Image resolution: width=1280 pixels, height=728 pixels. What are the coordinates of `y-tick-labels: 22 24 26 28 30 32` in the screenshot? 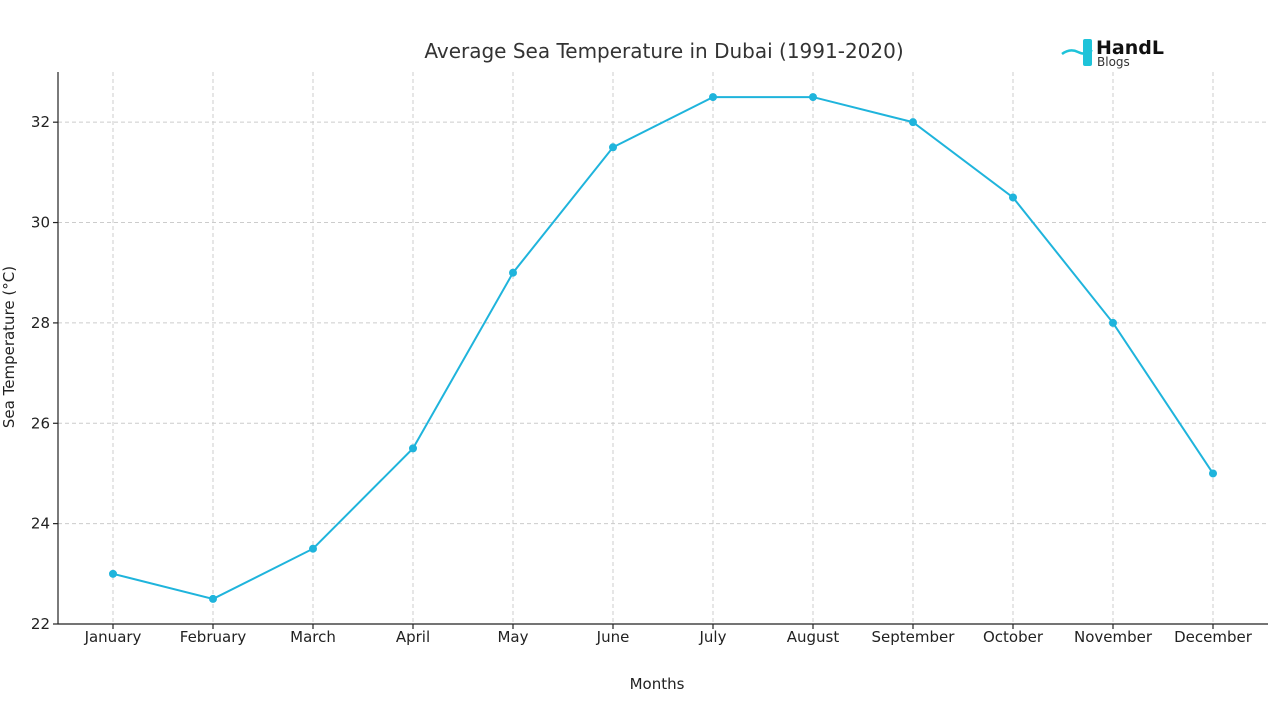 It's located at (40, 373).